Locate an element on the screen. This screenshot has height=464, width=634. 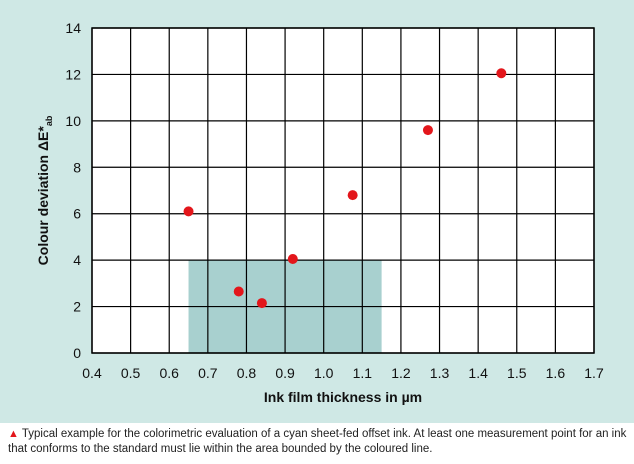
x-tick-label: 0.7 is located at coordinates (208, 373).